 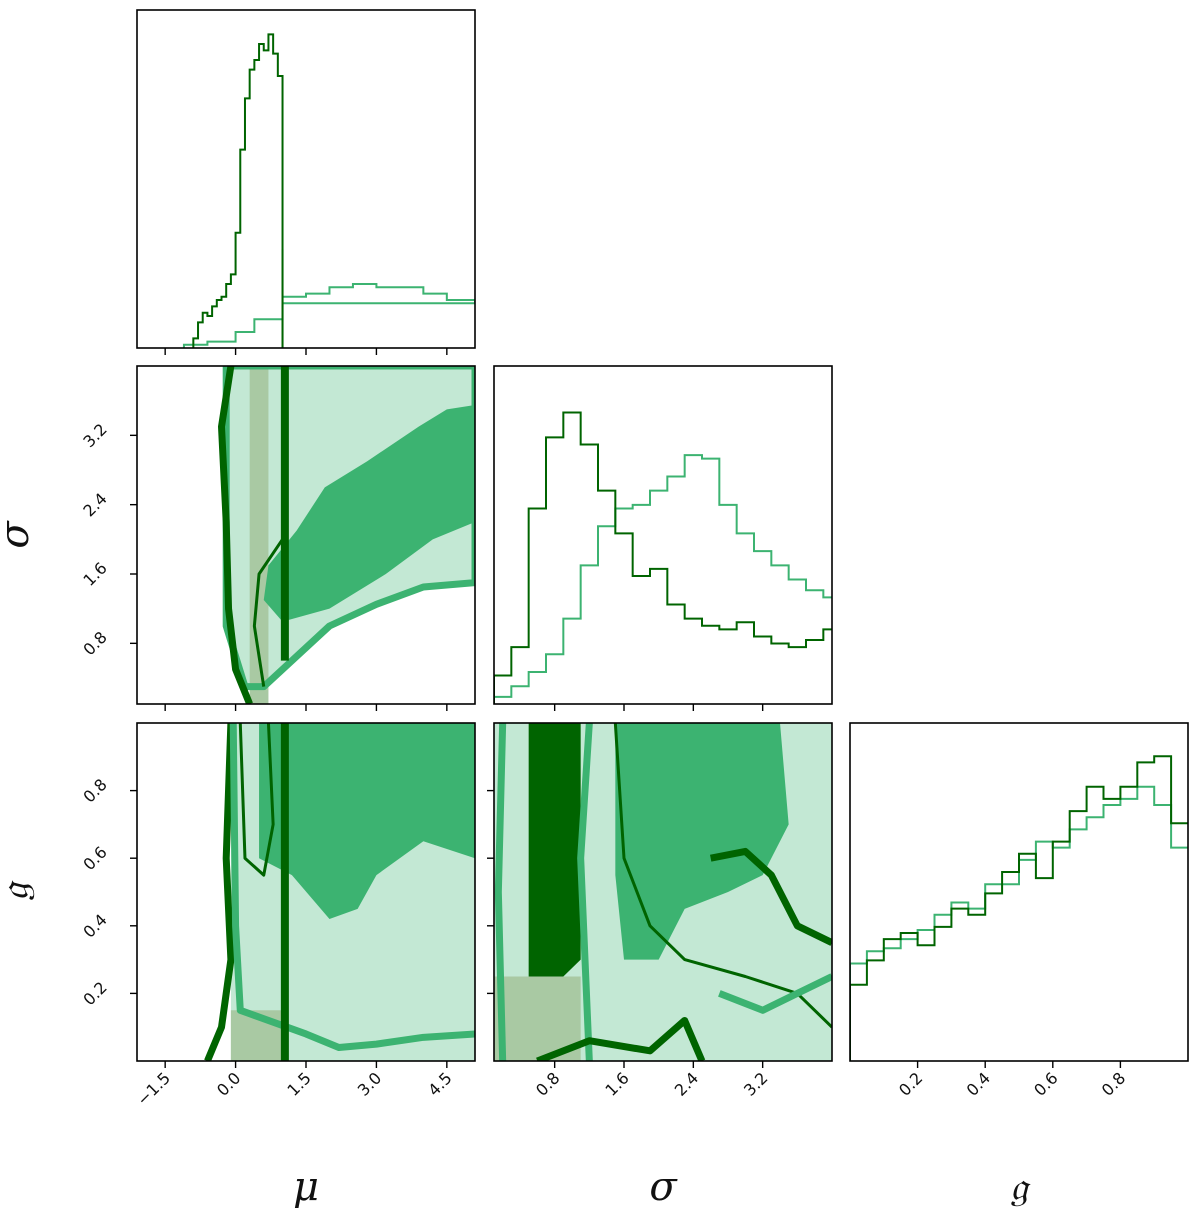 What do you see at coordinates (94, 504) in the screenshot?
I see `y-tick-label: 2.4` at bounding box center [94, 504].